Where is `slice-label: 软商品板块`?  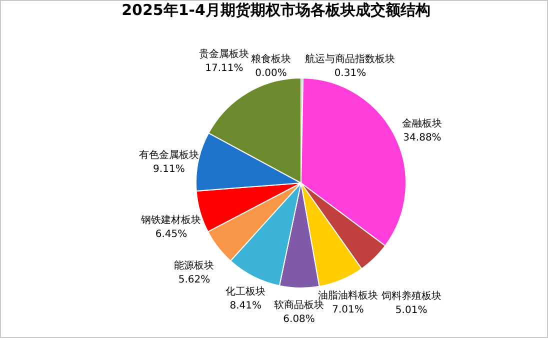 slice-label: 软商品板块 is located at coordinates (299, 304).